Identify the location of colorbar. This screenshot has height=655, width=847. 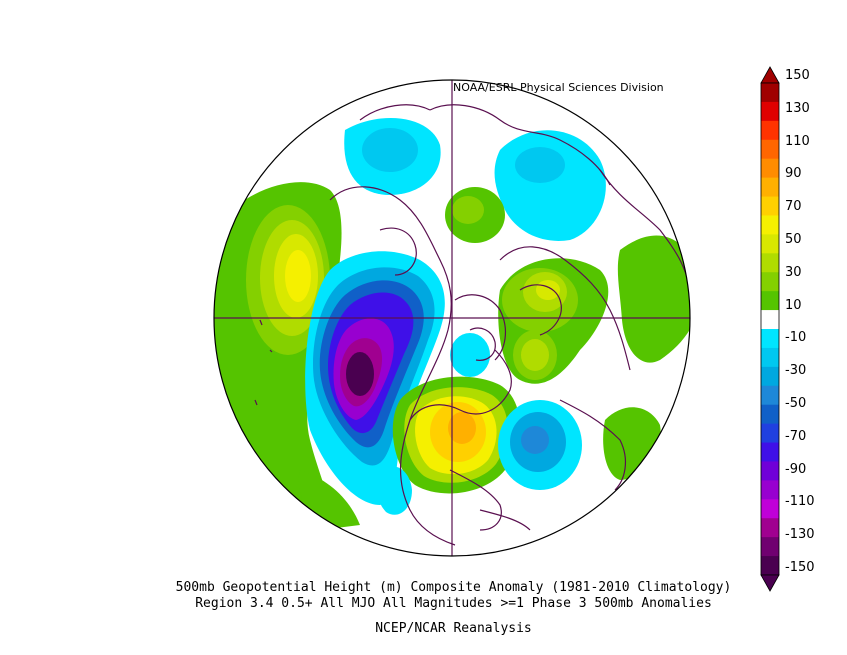
(770, 329).